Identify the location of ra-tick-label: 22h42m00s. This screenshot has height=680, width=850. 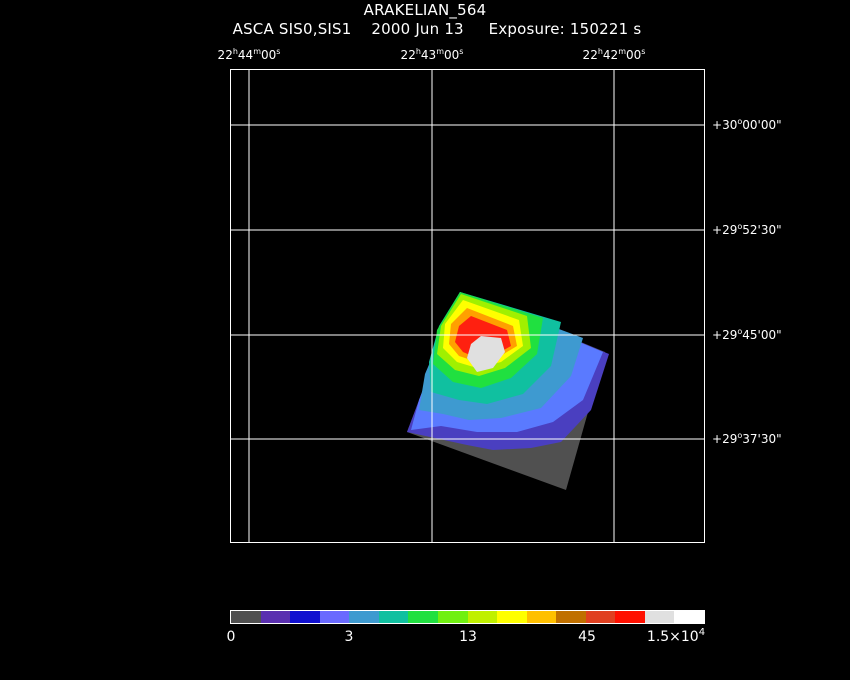
(614, 55).